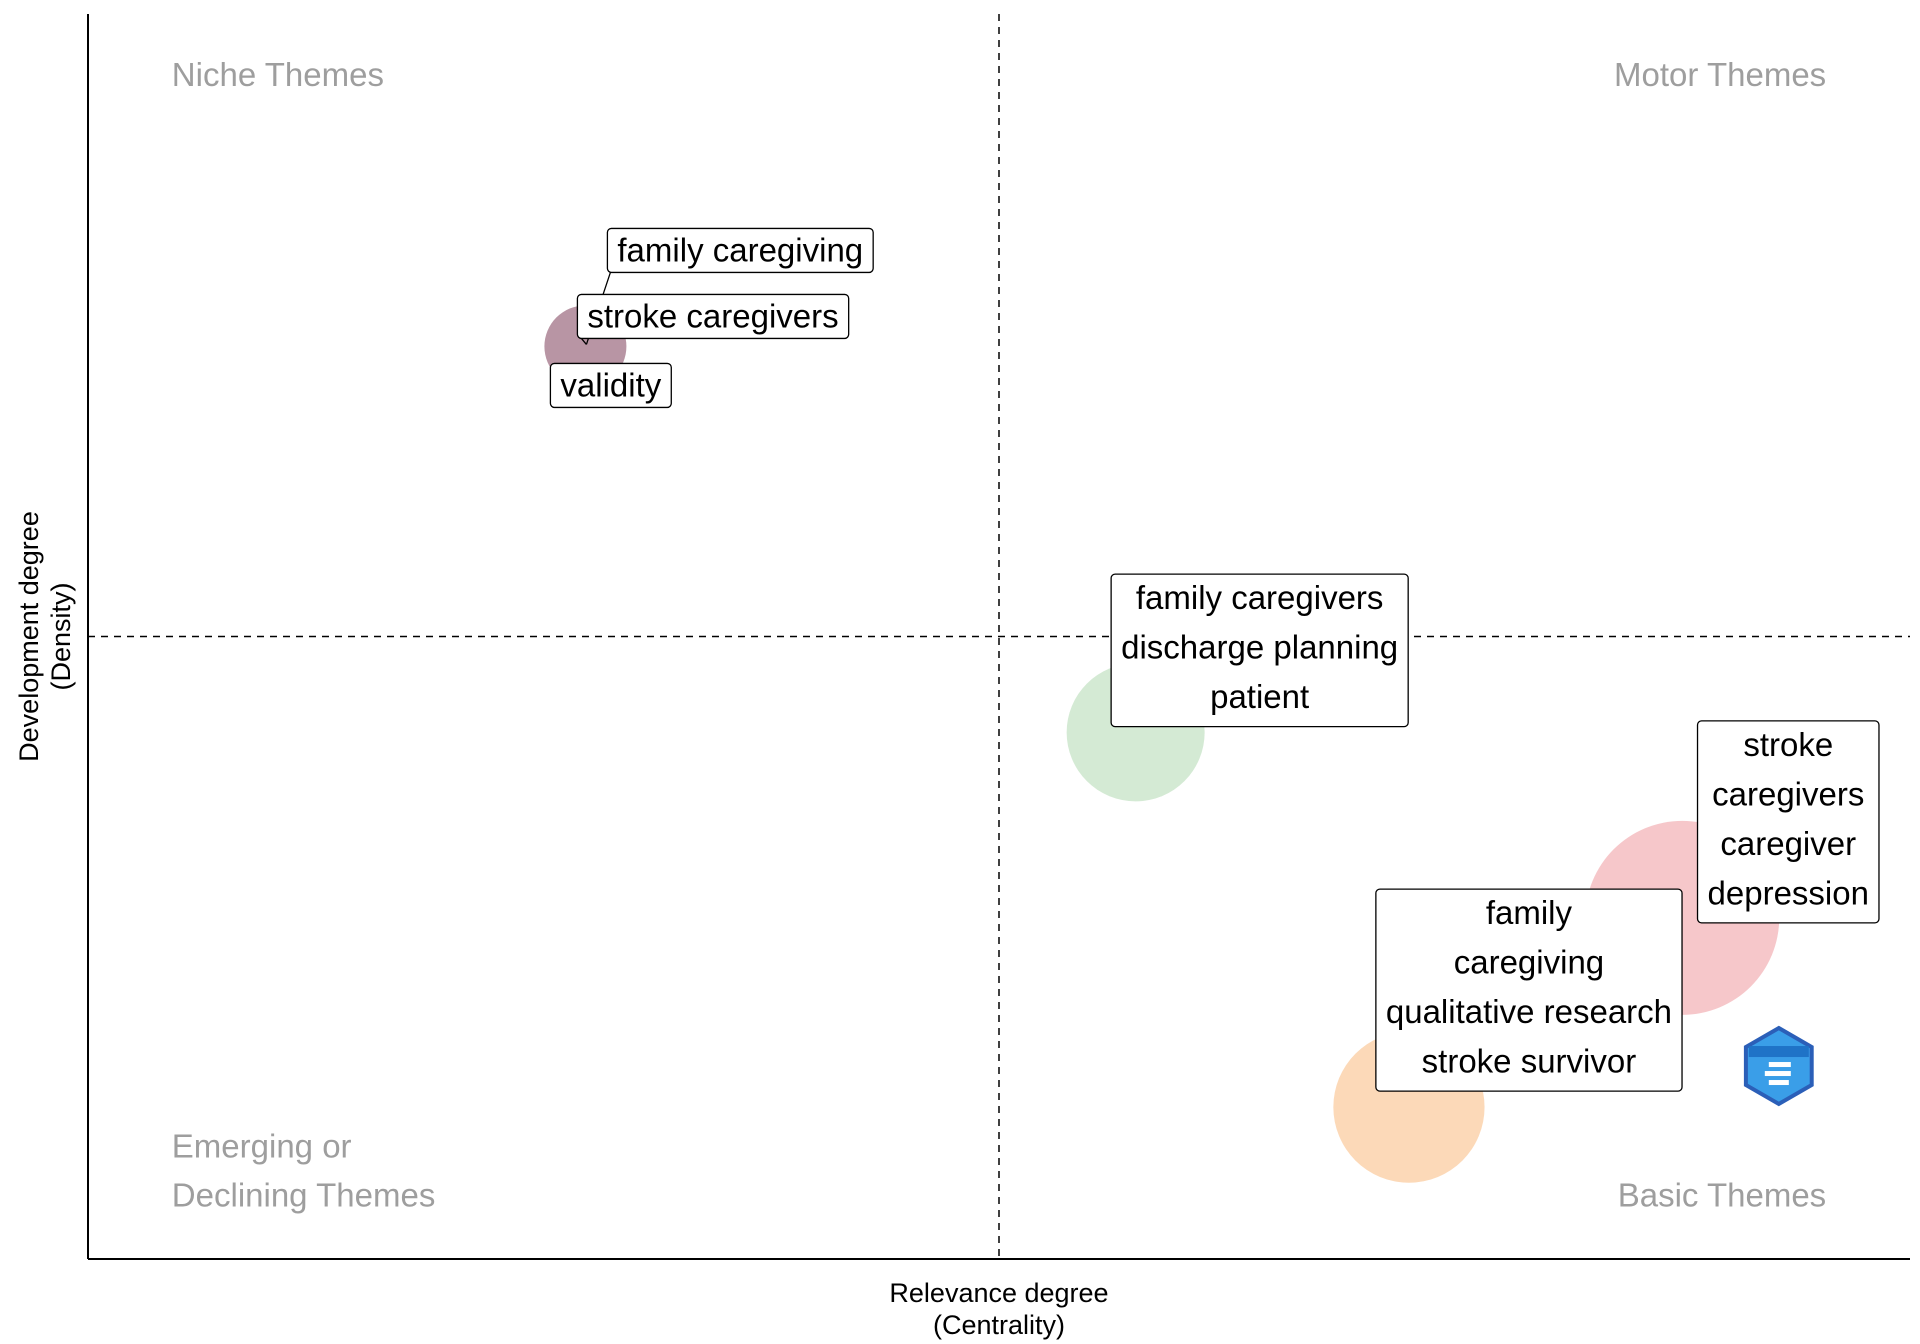 This screenshot has height=1344, width=1920. Describe the element at coordinates (1529, 1011) in the screenshot. I see `cluster-label: qualitative research` at that location.